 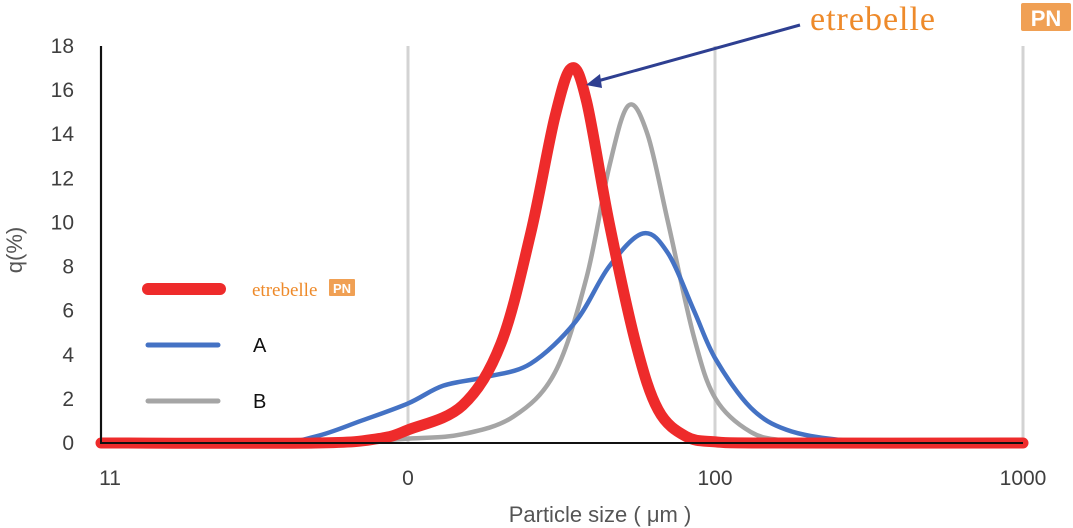 What do you see at coordinates (697, 53) in the screenshot?
I see `annotation-arrow` at bounding box center [697, 53].